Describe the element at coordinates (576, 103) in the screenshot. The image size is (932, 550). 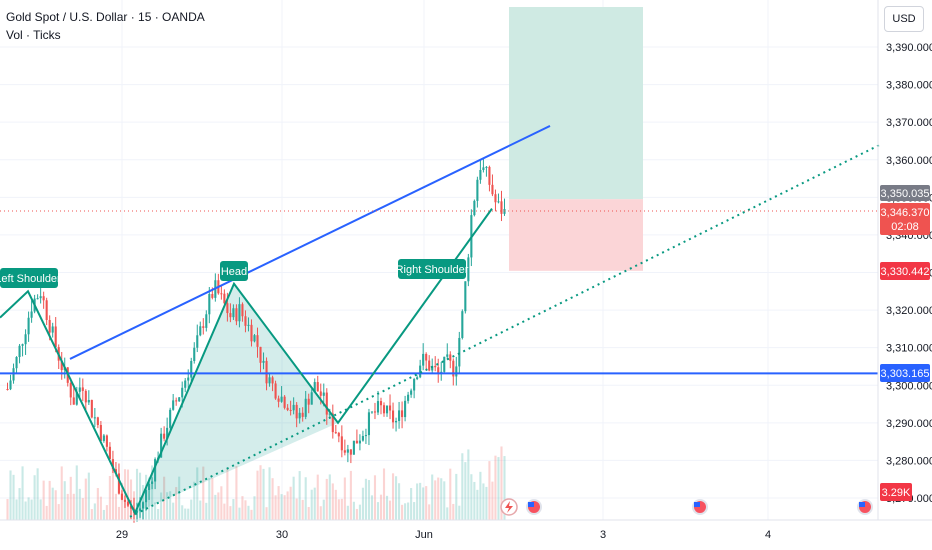
I see `profit-target-zone` at that location.